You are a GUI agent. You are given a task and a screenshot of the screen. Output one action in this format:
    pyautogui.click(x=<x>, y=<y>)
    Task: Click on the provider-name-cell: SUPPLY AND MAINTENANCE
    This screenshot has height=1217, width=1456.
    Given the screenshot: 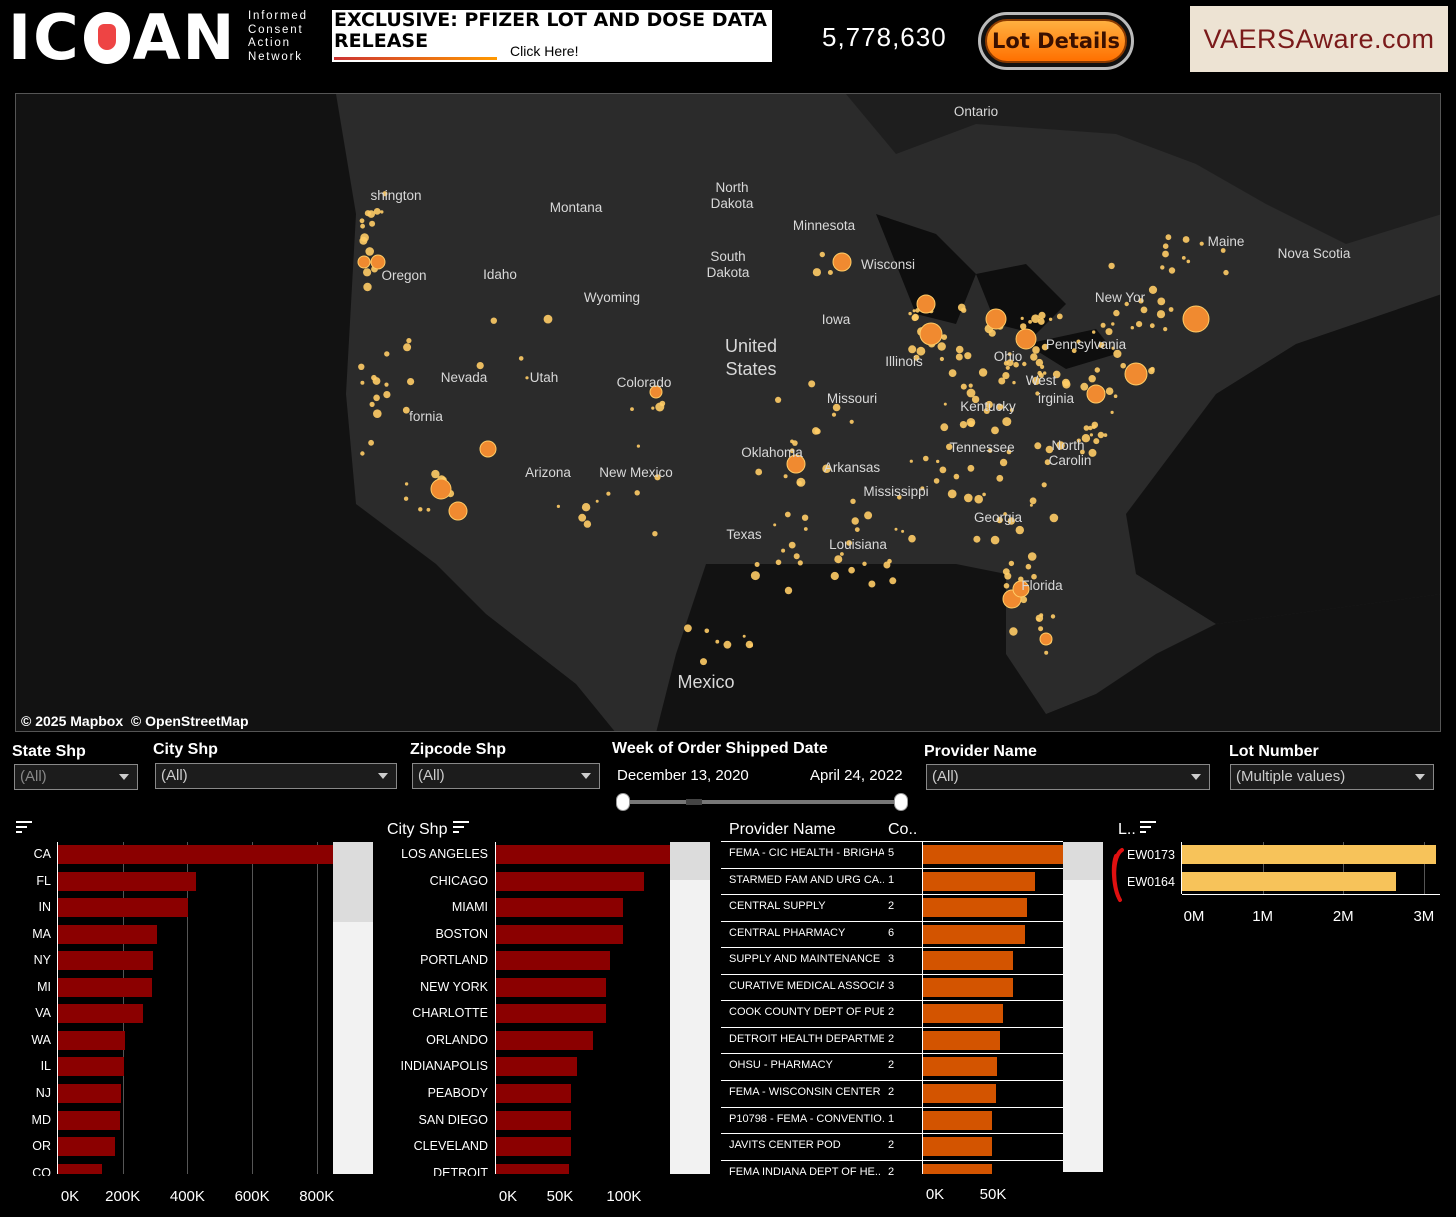 What is the action you would take?
    pyautogui.click(x=805, y=959)
    